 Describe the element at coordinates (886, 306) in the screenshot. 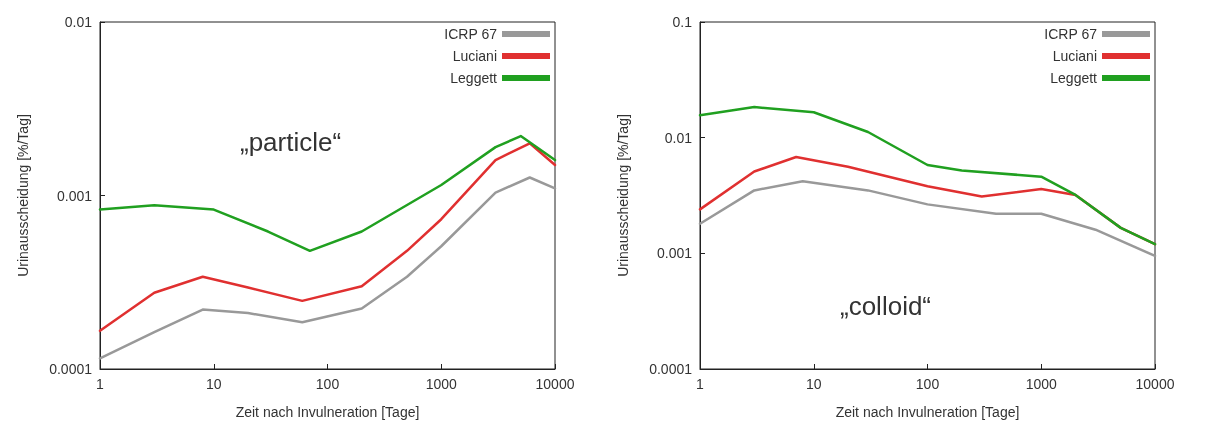

I see `annotation: „colloid“` at that location.